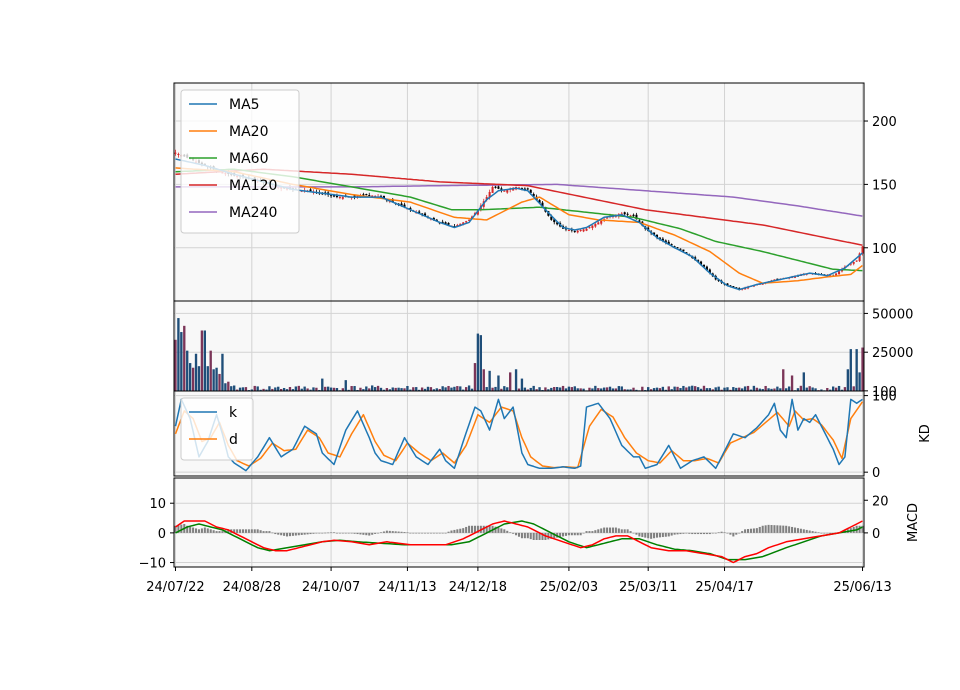 Image resolution: width=960 pixels, height=690 pixels. Describe the element at coordinates (331, 587) in the screenshot. I see `x-tick-label: 24/10/07` at that location.